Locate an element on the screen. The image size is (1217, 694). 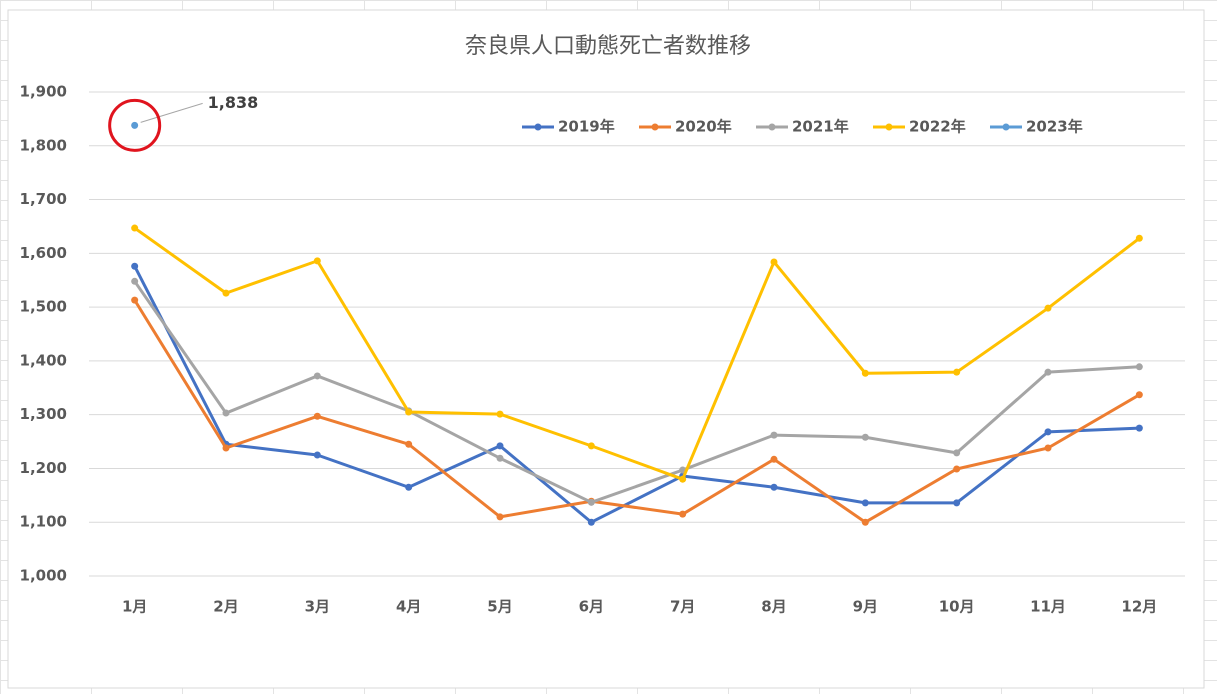
y-tick-label: 1,200 is located at coordinates (43, 468).